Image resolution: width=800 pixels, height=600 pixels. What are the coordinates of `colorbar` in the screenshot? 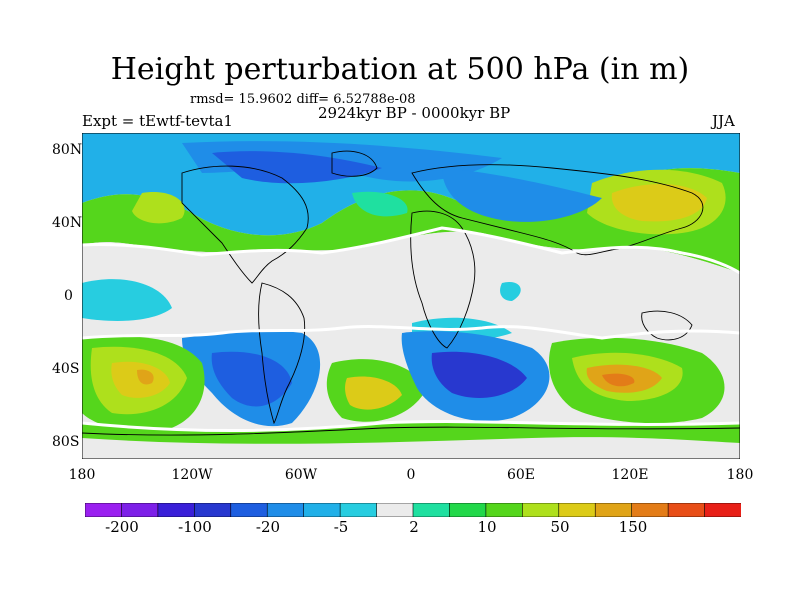 It's located at (413, 510).